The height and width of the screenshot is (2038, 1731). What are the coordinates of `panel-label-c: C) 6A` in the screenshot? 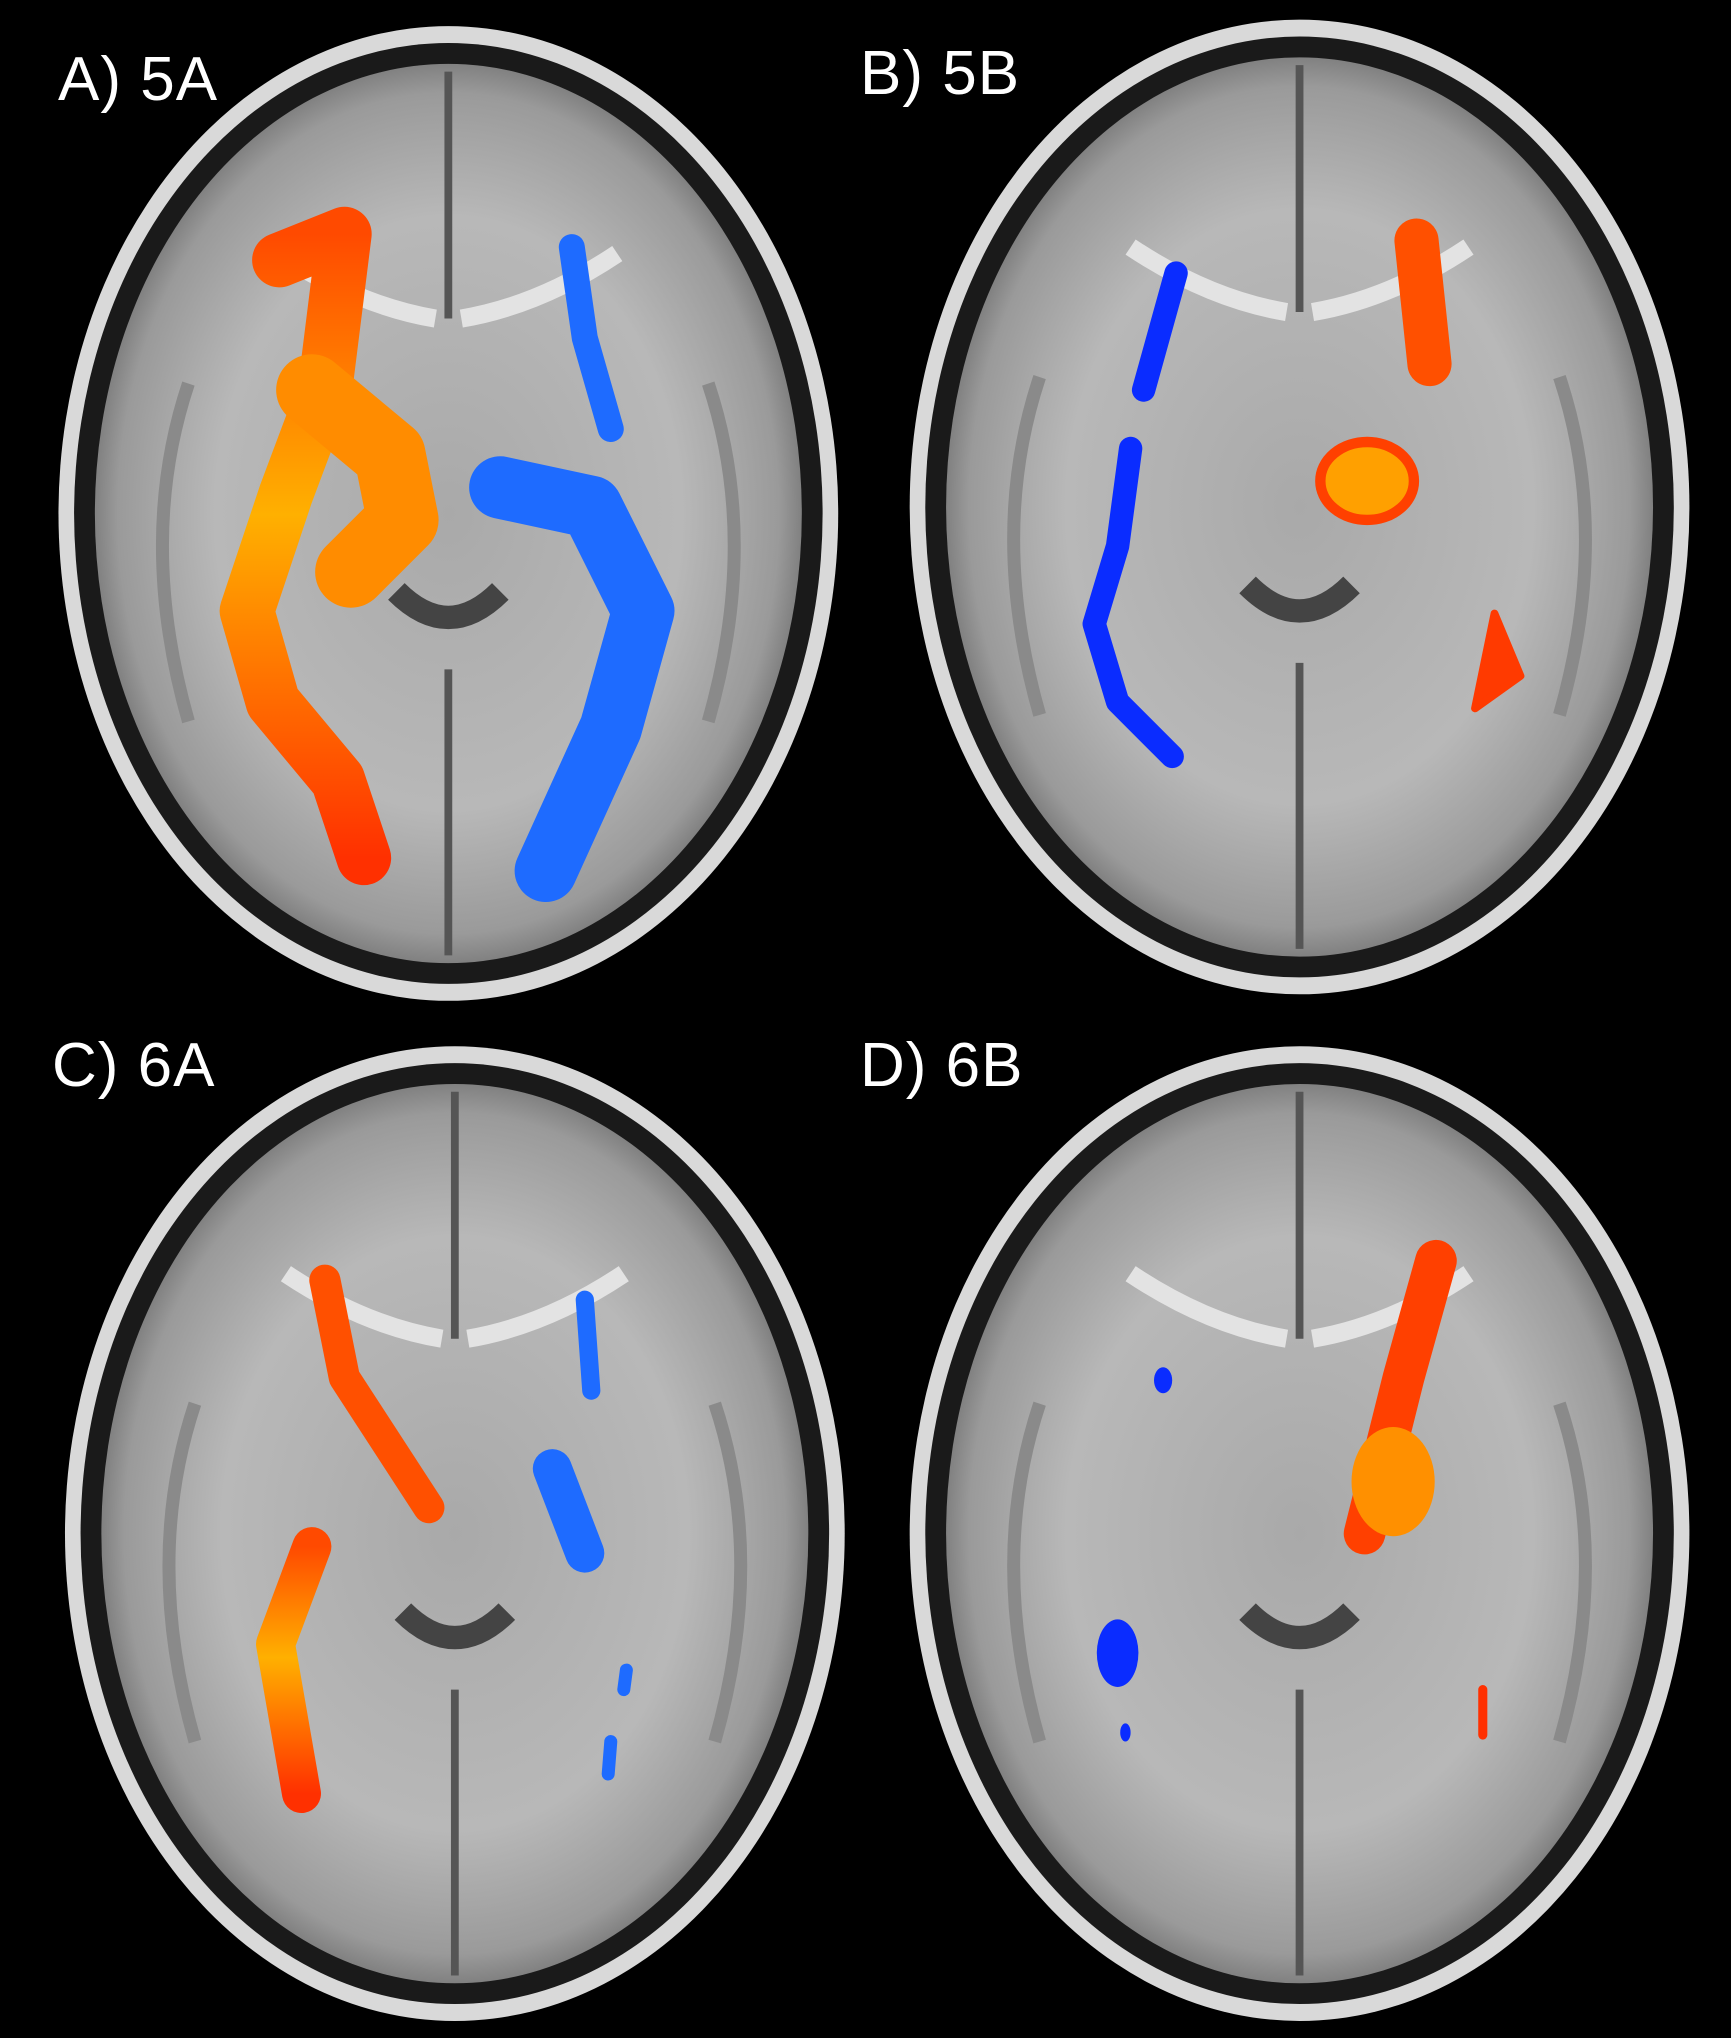 It's located at (134, 1065).